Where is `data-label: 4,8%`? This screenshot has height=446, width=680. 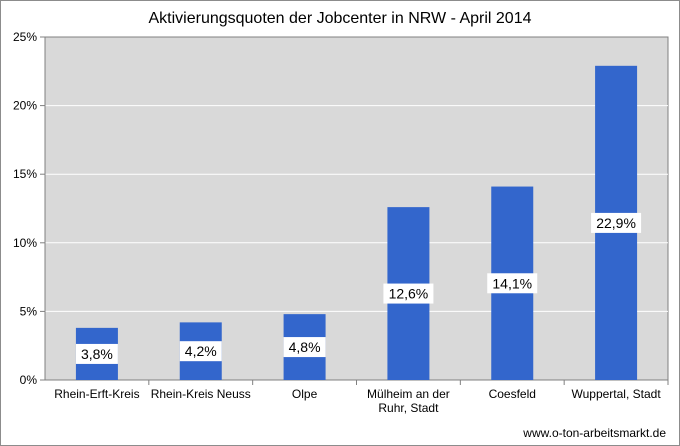
data-label: 4,8% is located at coordinates (305, 347).